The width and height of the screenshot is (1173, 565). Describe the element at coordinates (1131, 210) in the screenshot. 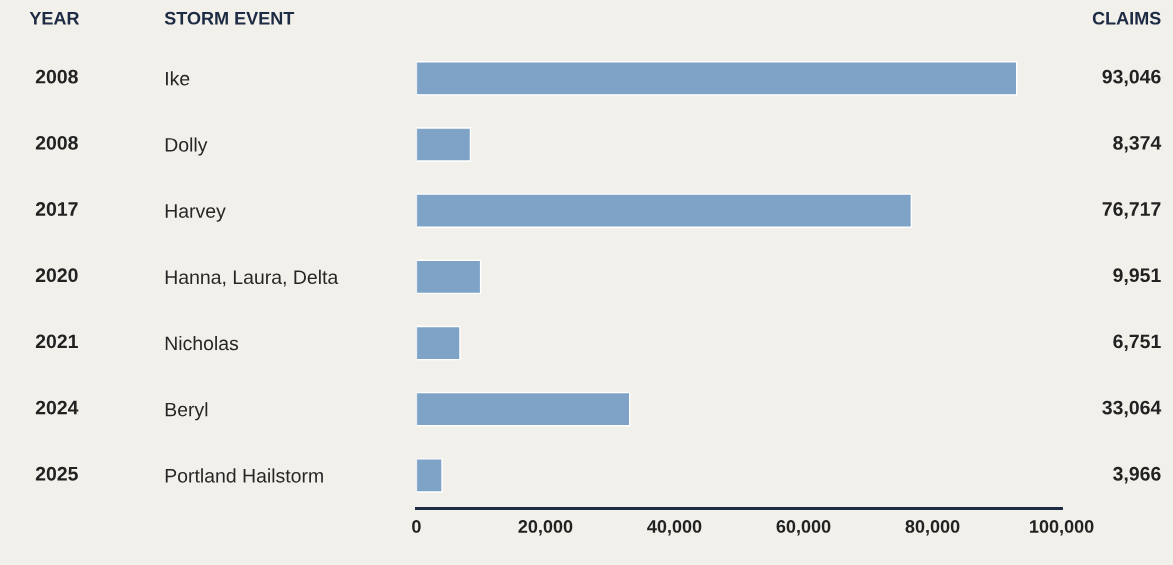

I see `data-label: 76,717` at that location.